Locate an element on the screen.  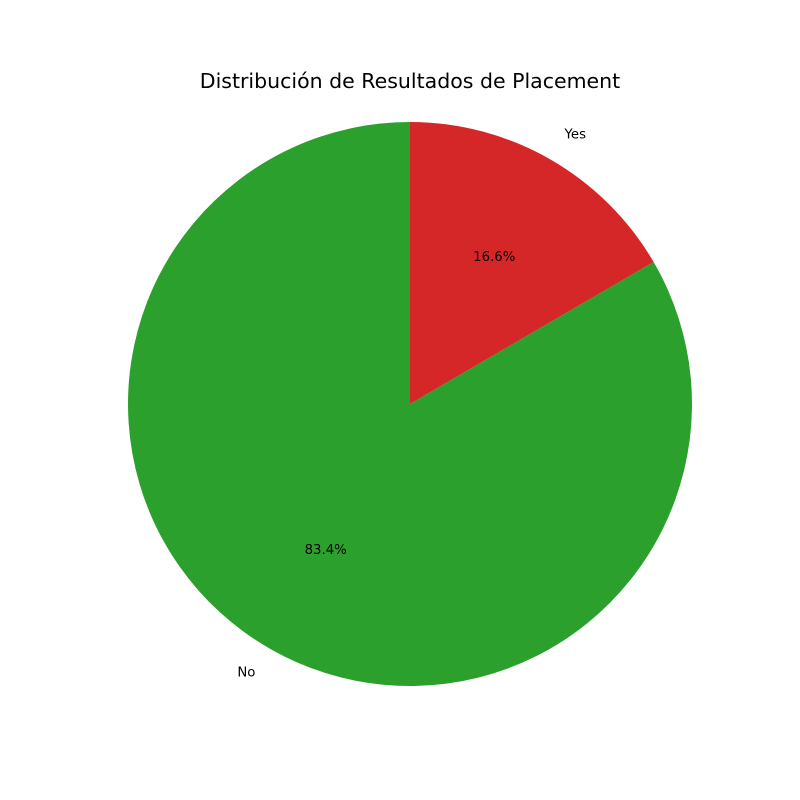
slice-percent-no: 83.4% is located at coordinates (326, 550).